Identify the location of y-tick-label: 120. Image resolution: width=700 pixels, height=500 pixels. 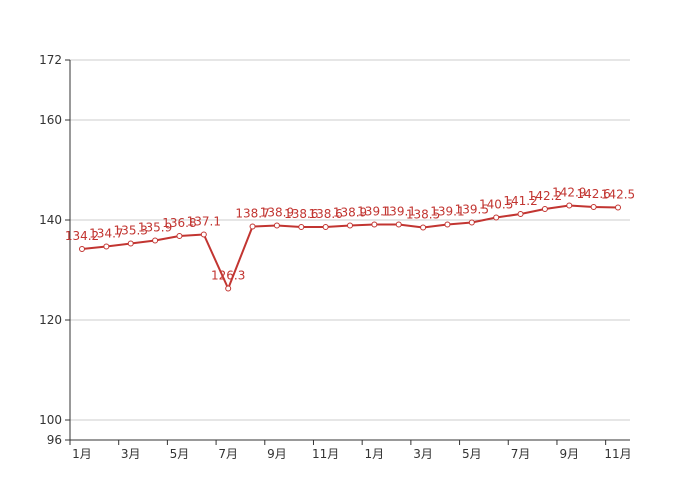
(50, 320).